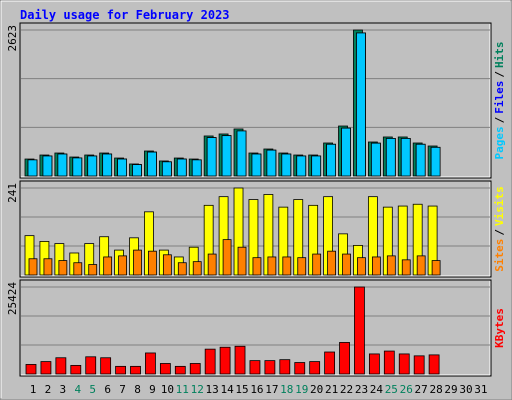 Image resolution: width=512 pixels, height=400 pixels. I want to click on y-tick-label: 2623, so click(12, 38).